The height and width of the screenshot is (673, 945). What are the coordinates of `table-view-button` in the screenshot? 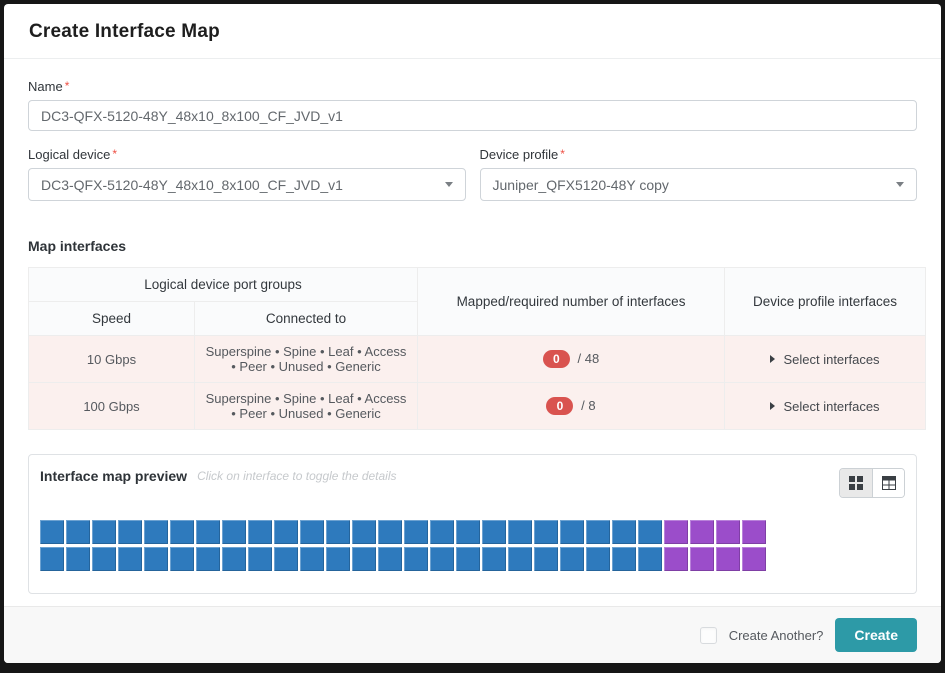 It's located at (888, 483).